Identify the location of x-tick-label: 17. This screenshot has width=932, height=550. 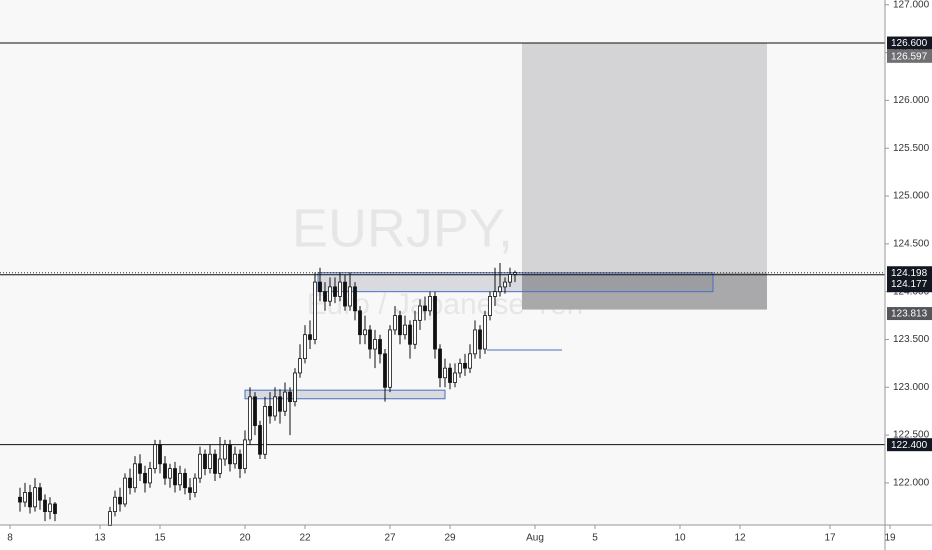
(830, 538).